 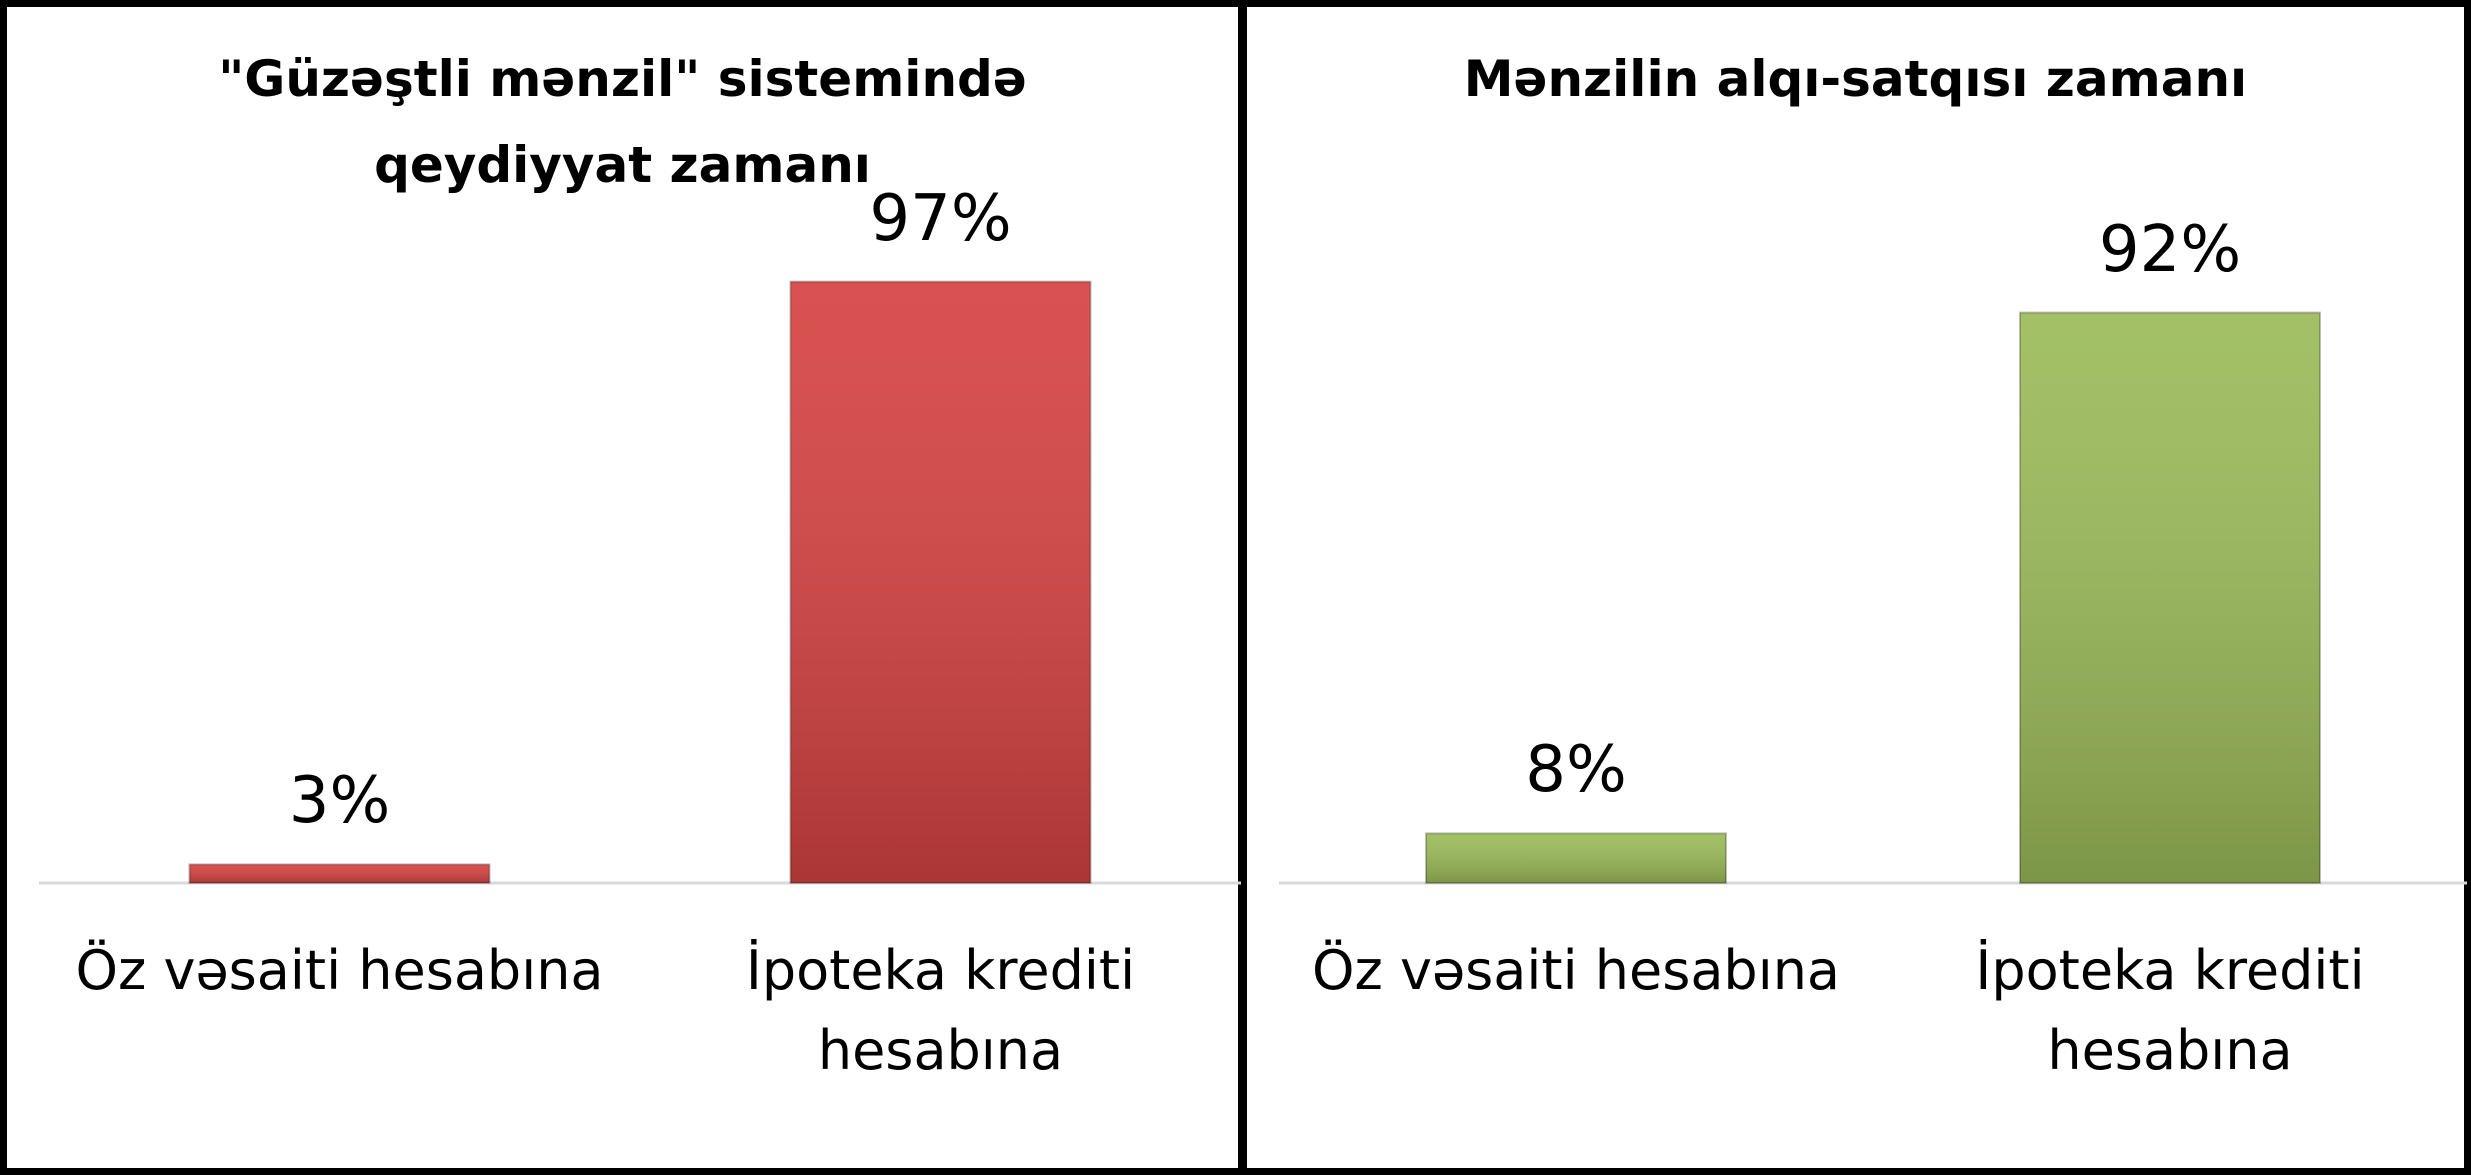 What do you see at coordinates (1855, 79) in the screenshot?
I see `chart-title: Mənzilin alqı-satqısı zamanı` at bounding box center [1855, 79].